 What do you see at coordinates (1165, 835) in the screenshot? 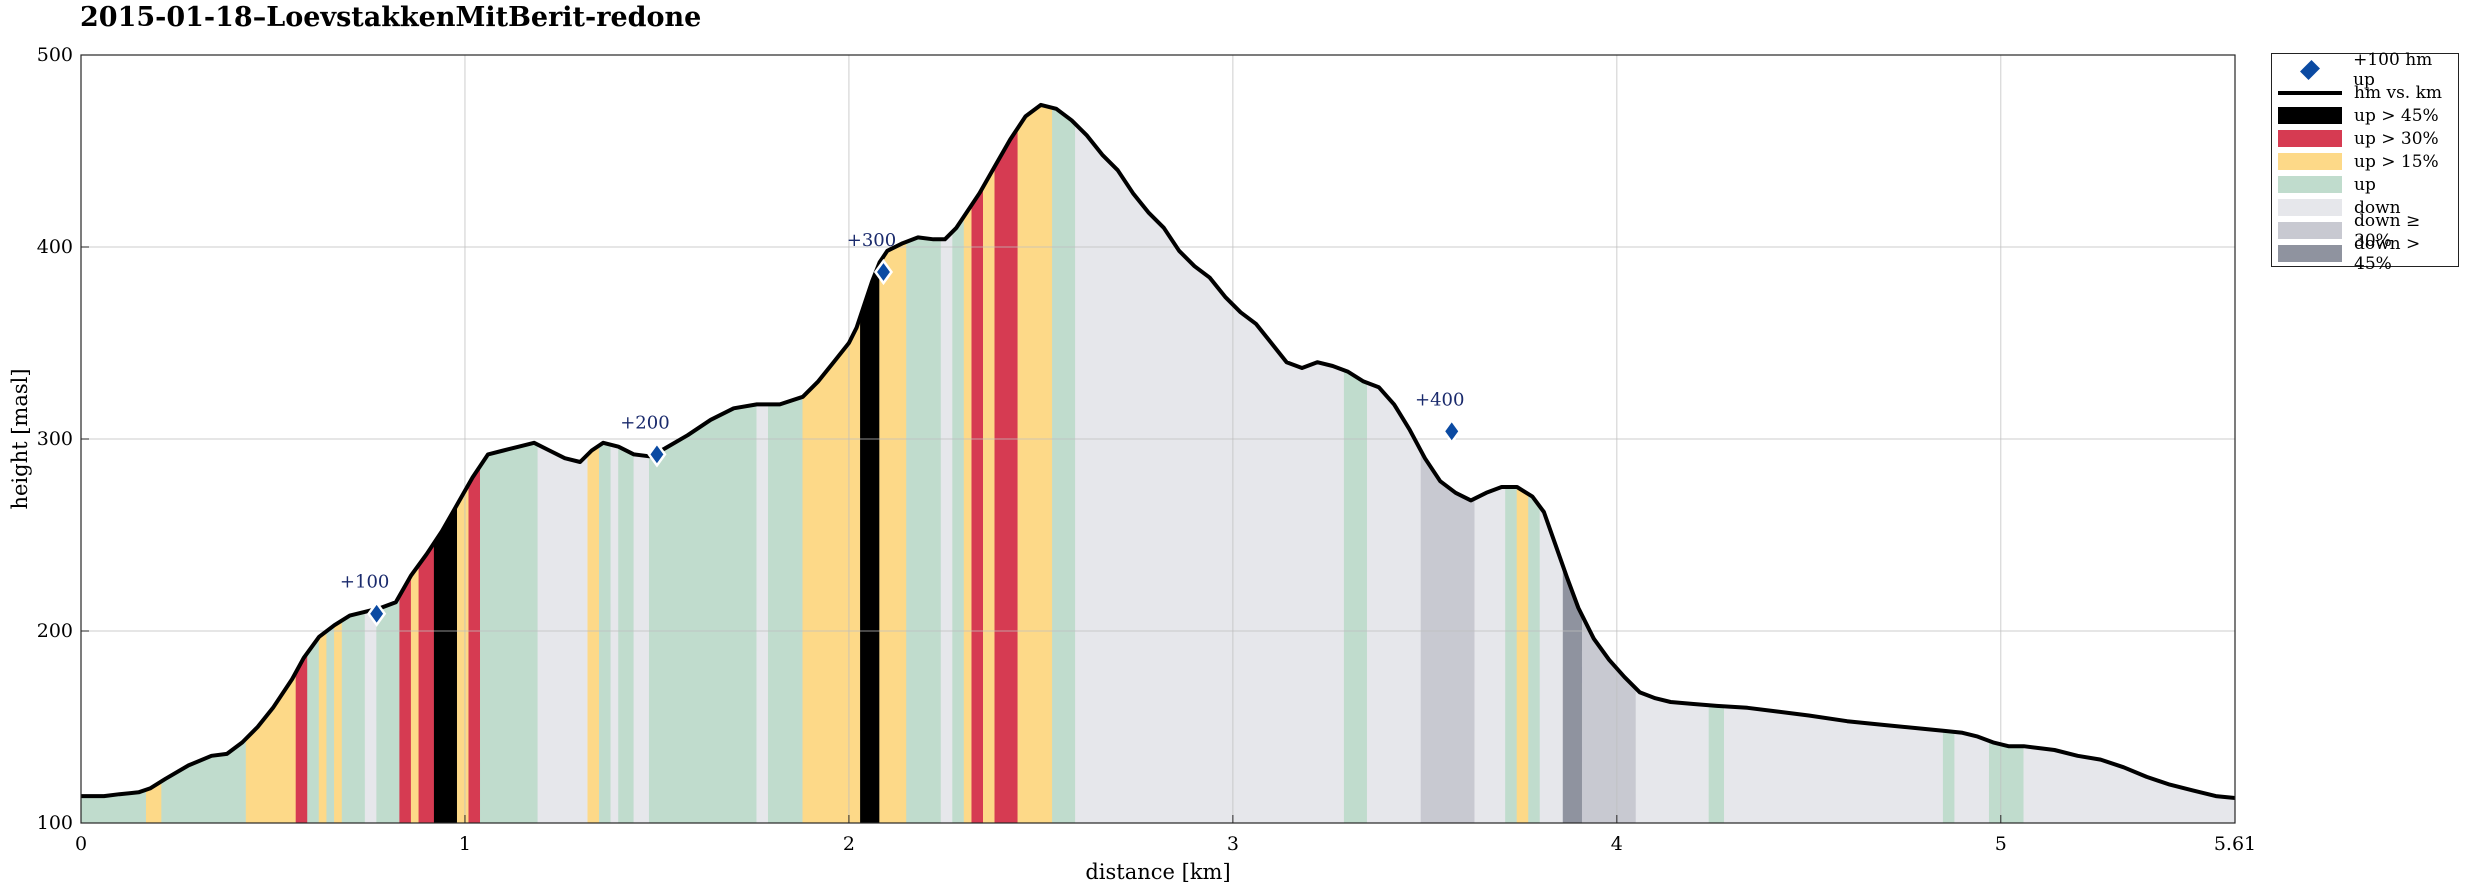
I see `x-ticks: 0 1 2 3 4 5 5.61` at bounding box center [1165, 835].